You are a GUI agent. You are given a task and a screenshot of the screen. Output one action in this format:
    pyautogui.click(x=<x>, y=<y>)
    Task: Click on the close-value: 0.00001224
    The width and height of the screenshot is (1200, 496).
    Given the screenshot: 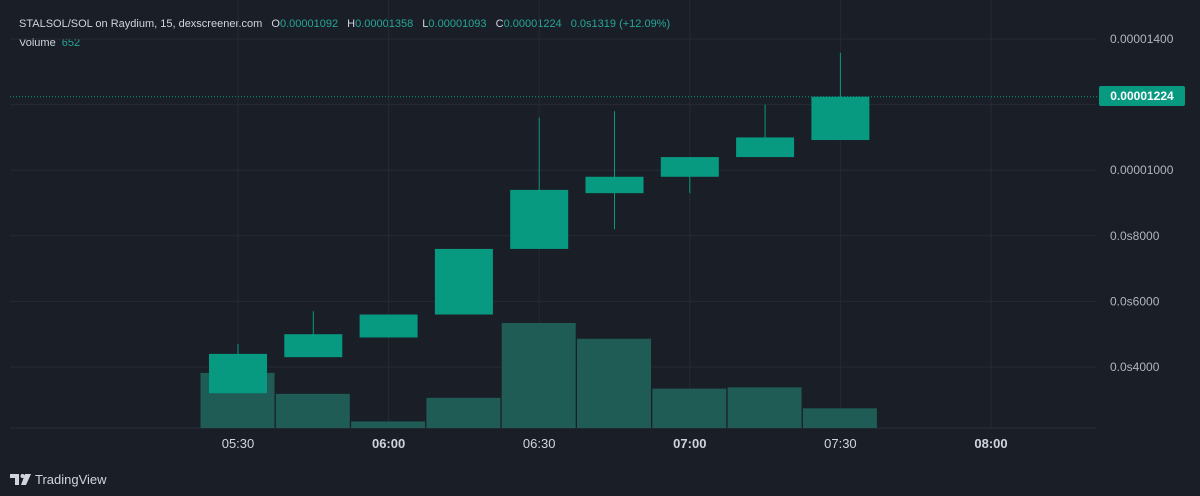 What is the action you would take?
    pyautogui.click(x=532, y=24)
    